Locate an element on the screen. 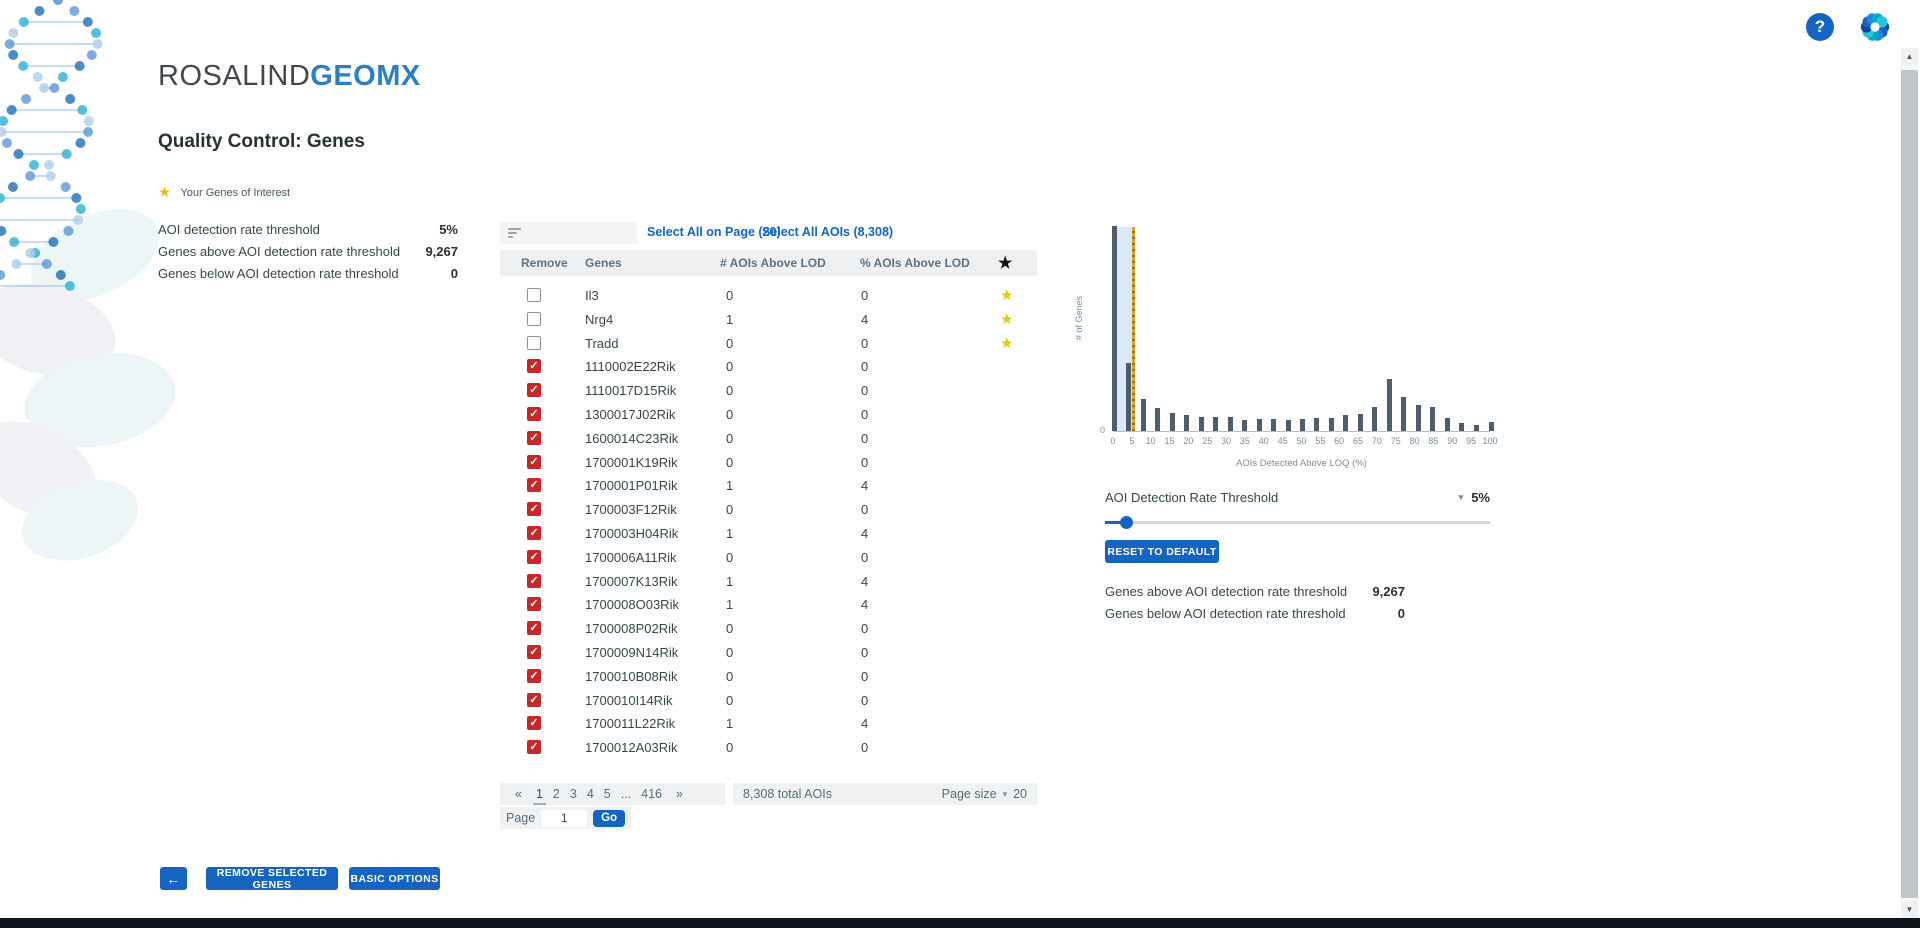 The height and width of the screenshot is (928, 1920). x-tick-label: 40 is located at coordinates (1263, 441).